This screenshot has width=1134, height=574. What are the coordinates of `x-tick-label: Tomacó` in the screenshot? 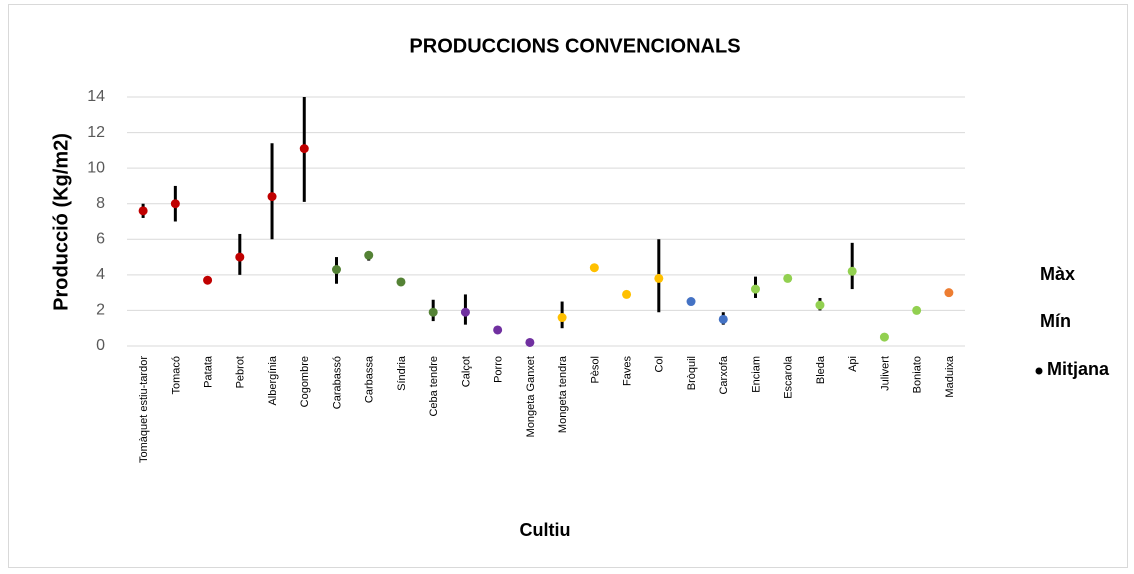 It's located at (176, 375).